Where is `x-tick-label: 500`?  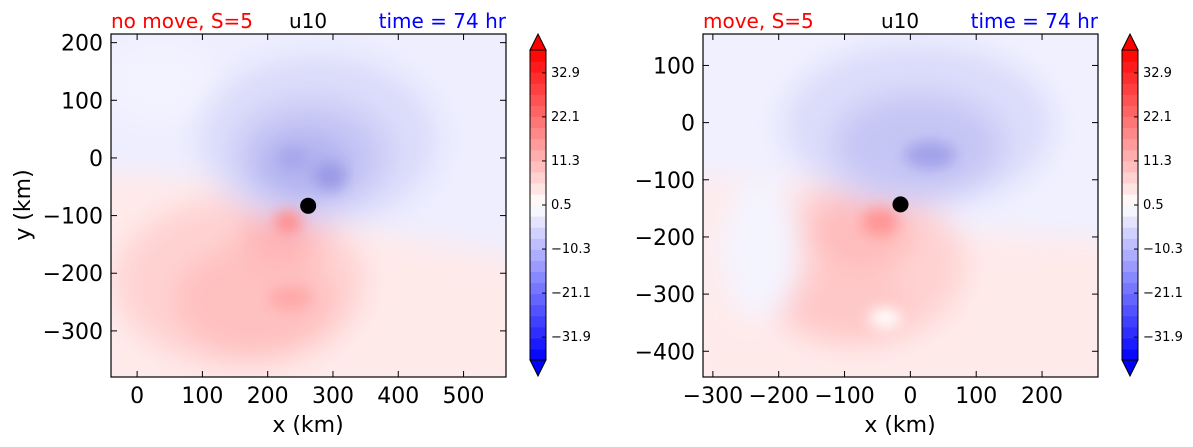
x-tick-label: 500 is located at coordinates (464, 396).